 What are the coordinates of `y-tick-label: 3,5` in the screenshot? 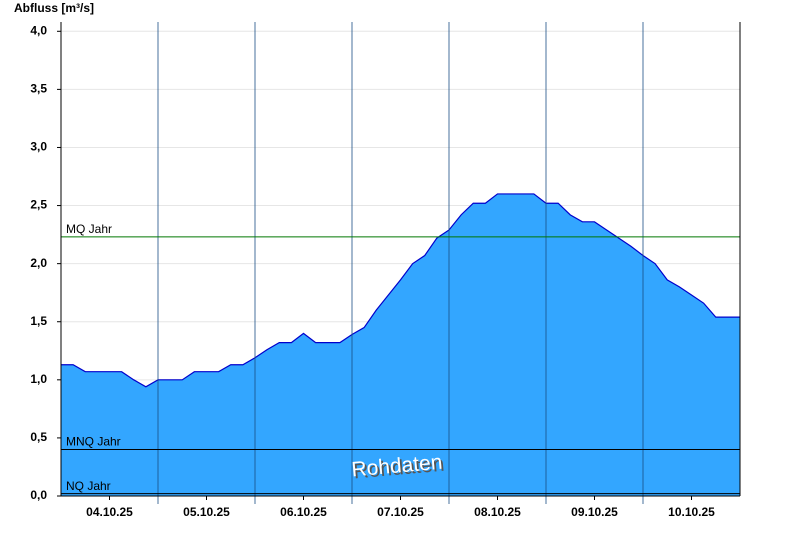 It's located at (38, 89).